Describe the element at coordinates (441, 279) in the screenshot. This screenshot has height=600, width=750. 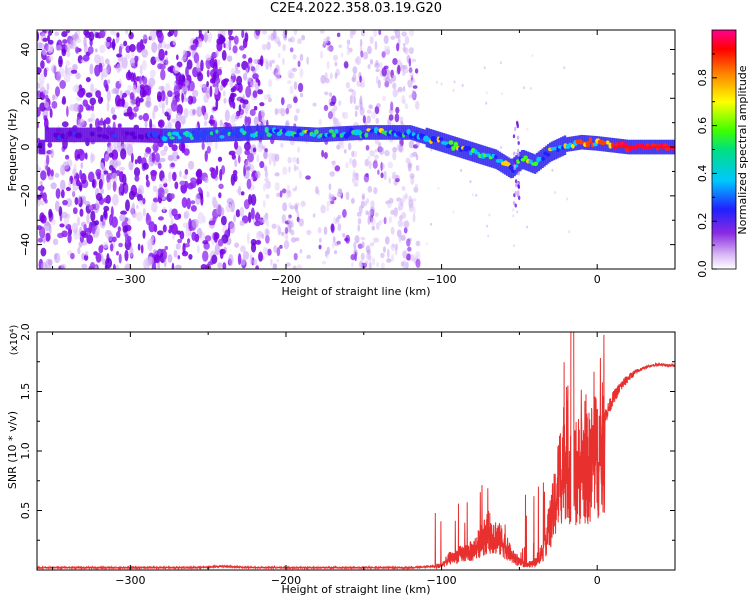
I see `x-tick-label: −100` at that location.